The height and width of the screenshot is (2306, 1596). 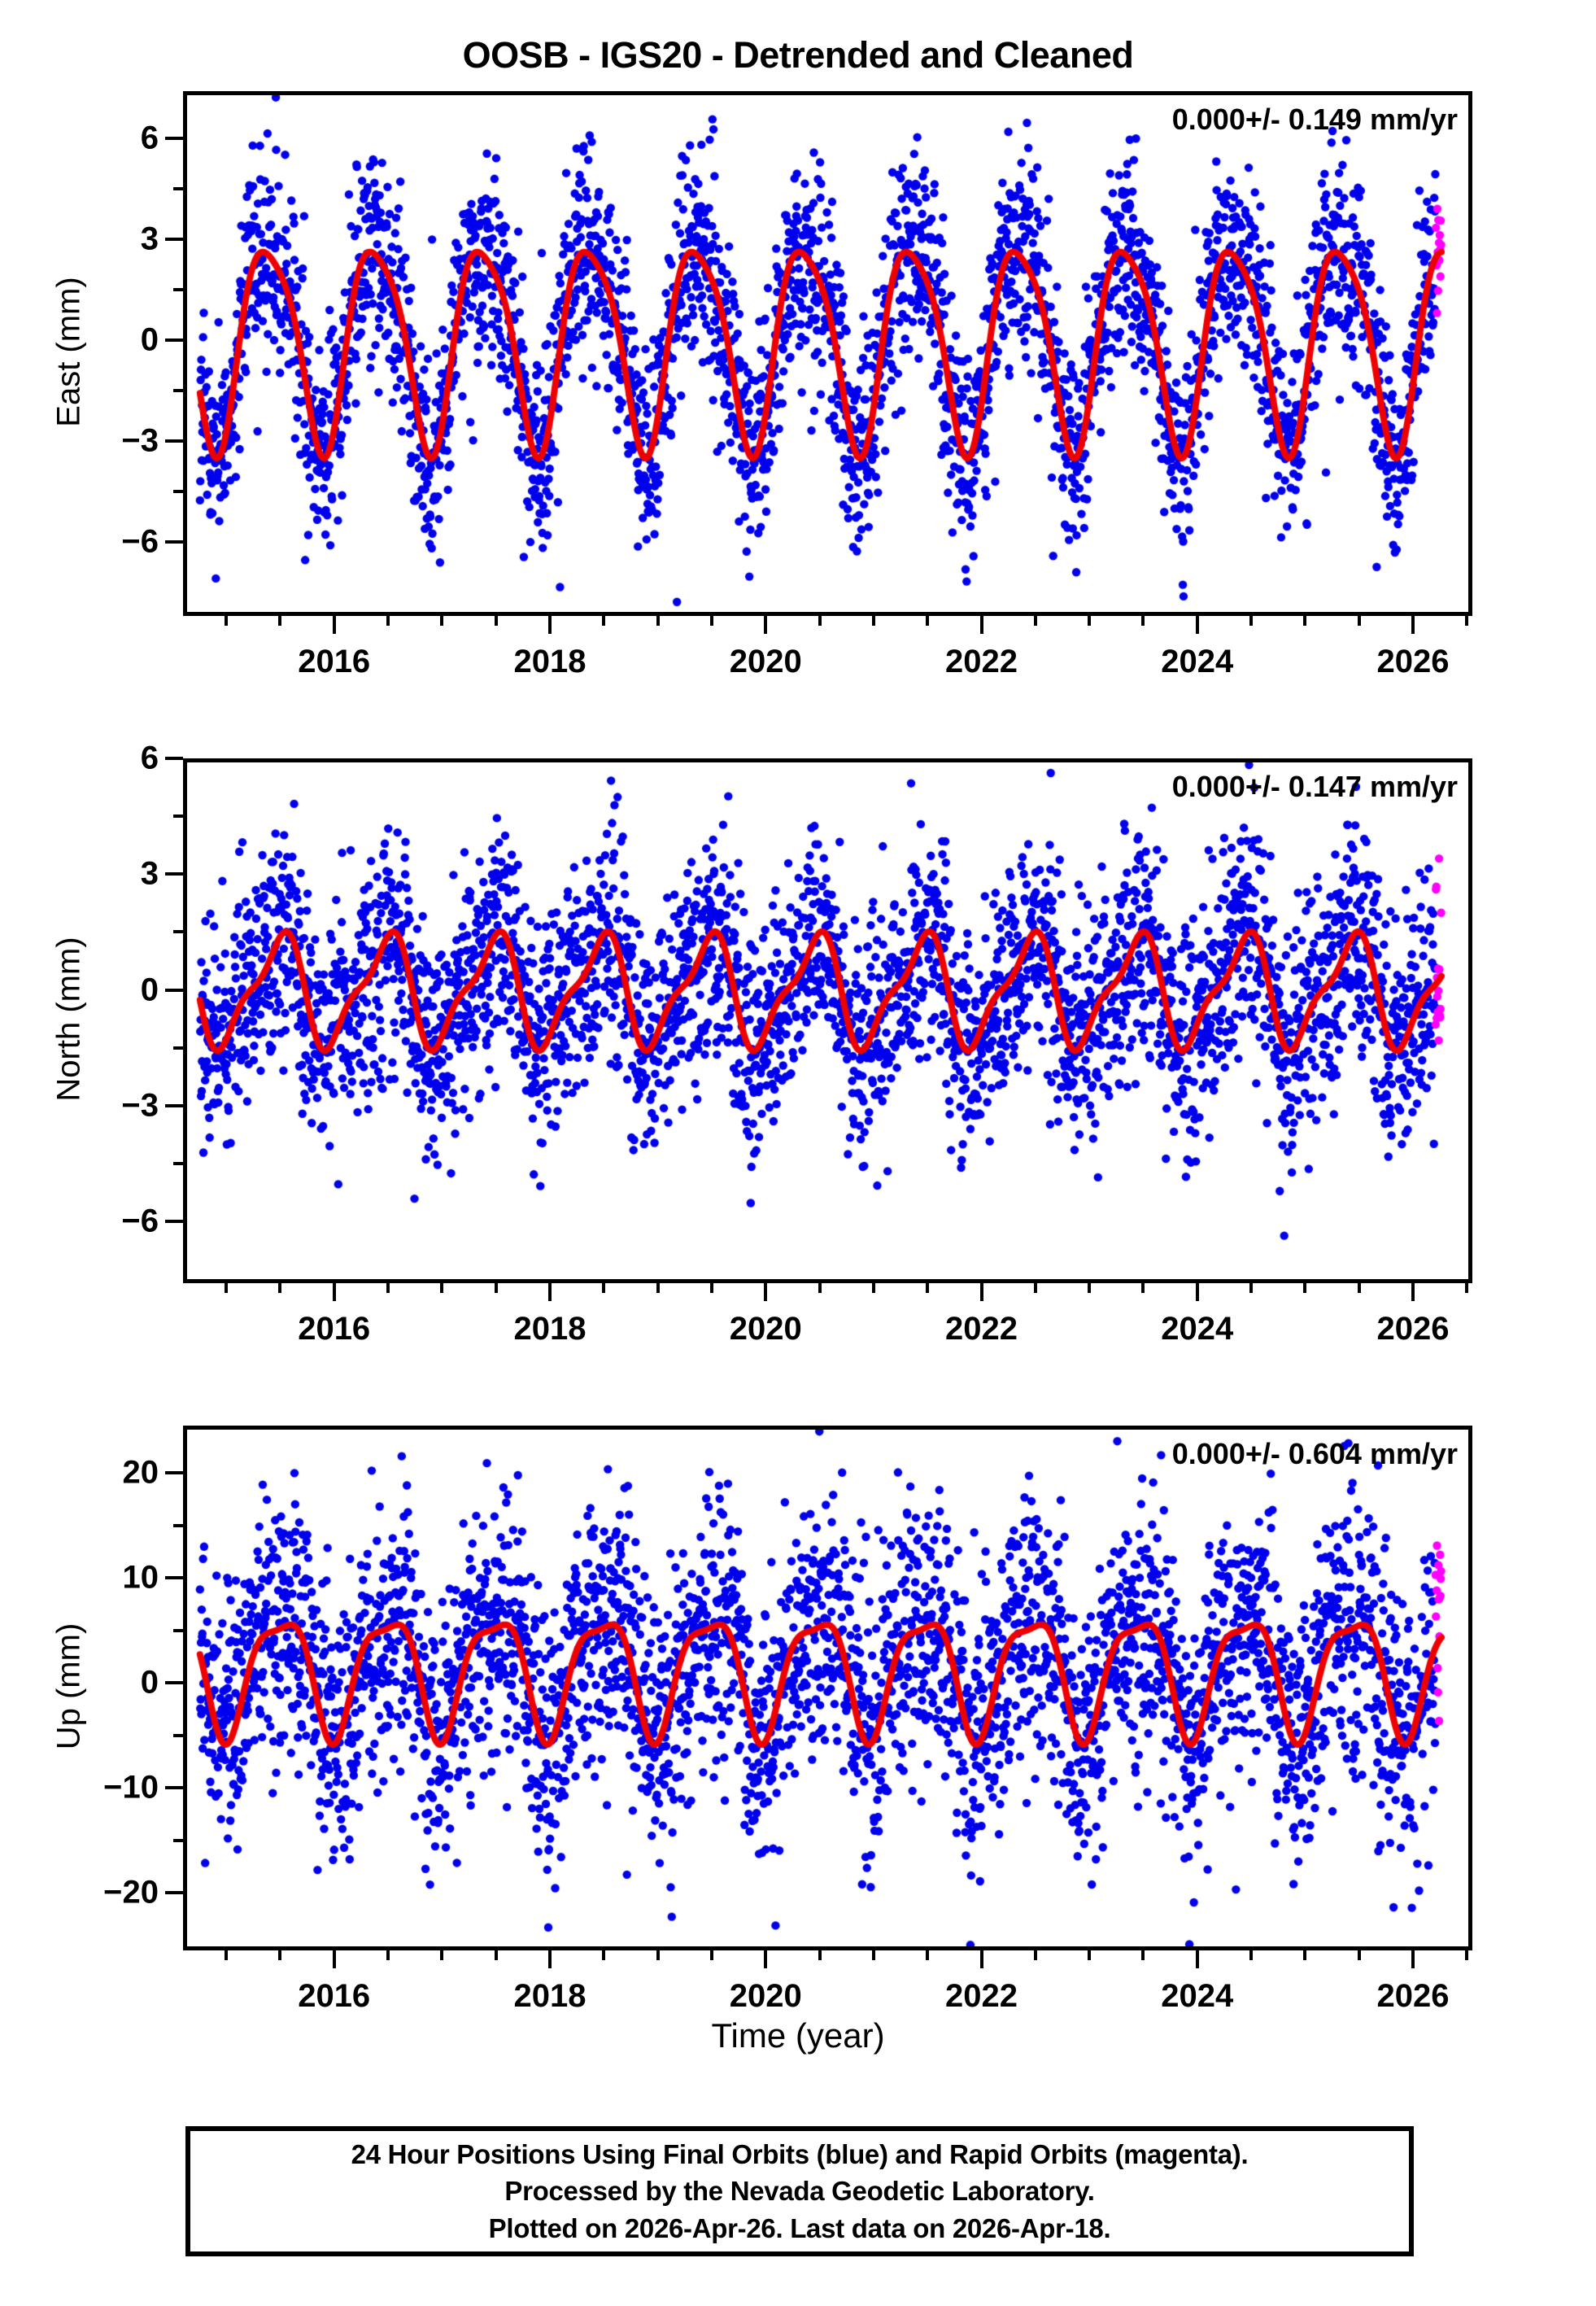 I want to click on panel-up-rate-annotation: 0.000+/- 0.604 mm/yr, so click(x=1314, y=1453).